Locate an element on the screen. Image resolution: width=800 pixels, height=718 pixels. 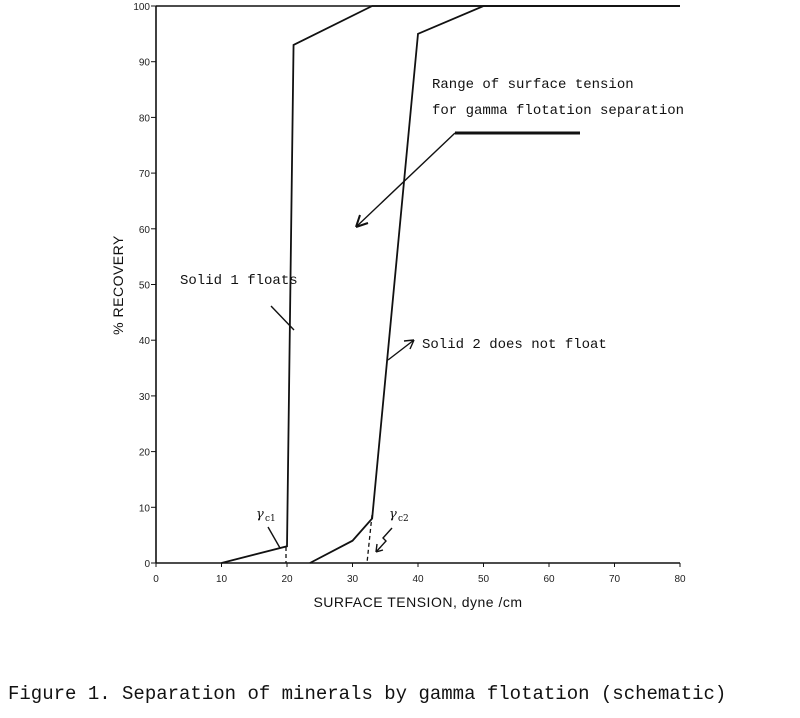
solid2-label: Solid 2 does not float is located at coordinates (514, 345).